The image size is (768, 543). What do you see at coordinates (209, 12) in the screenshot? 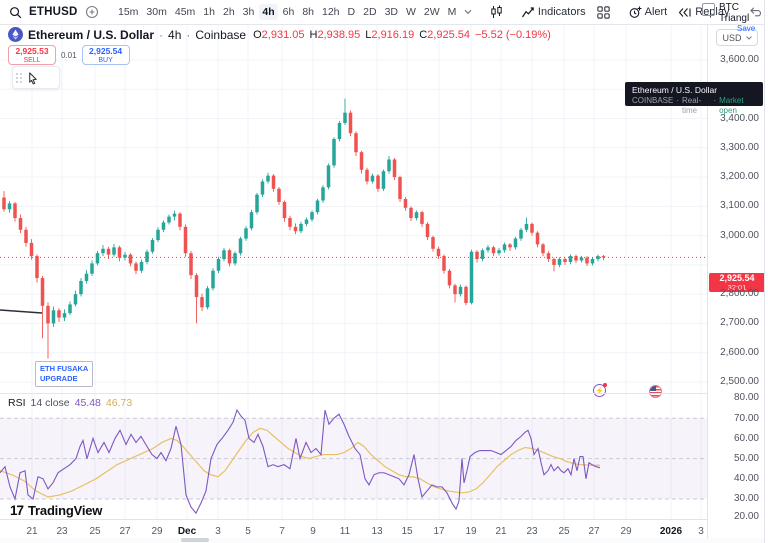
I see `timeframe-1h: 1h` at bounding box center [209, 12].